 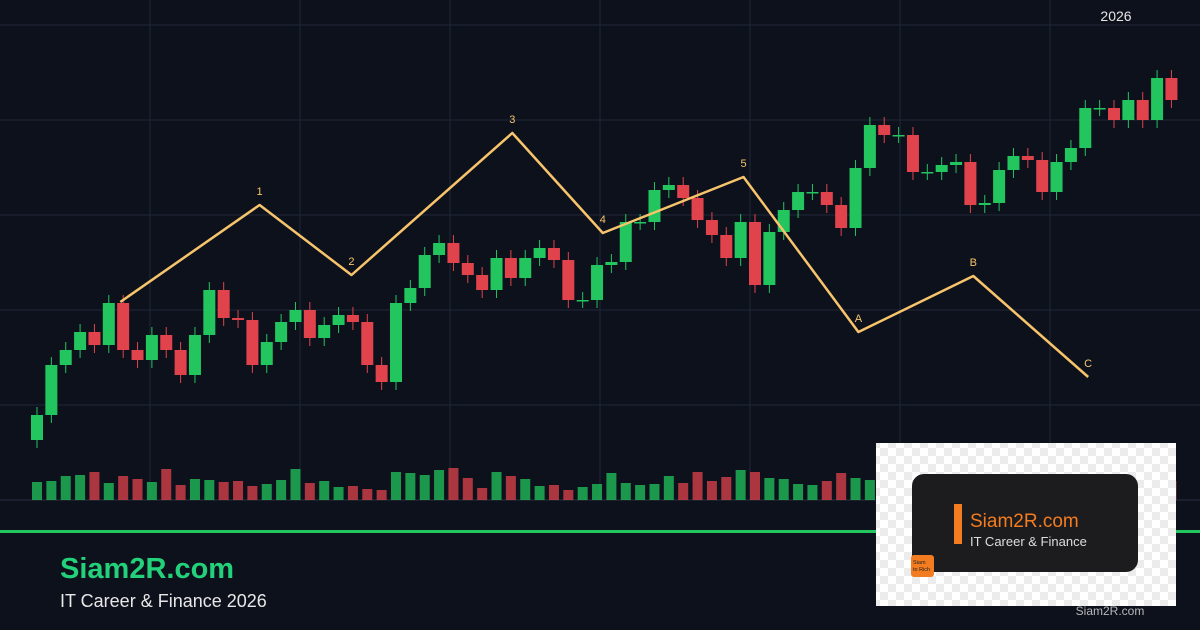 I want to click on wave-label: 3, so click(x=512, y=120).